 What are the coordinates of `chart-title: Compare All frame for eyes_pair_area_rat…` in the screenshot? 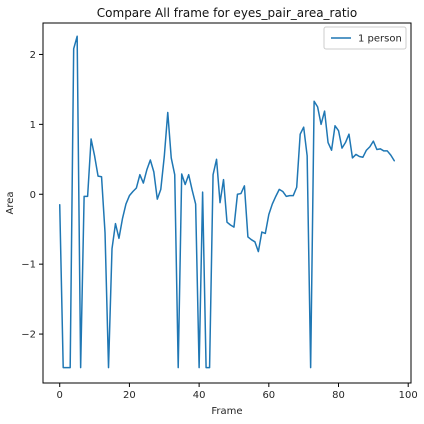 It's located at (227, 13).